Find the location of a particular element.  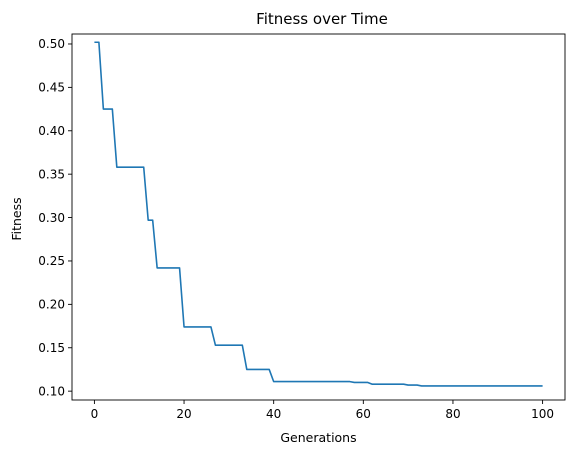

y-tick-label: 0.20 is located at coordinates (51, 305).